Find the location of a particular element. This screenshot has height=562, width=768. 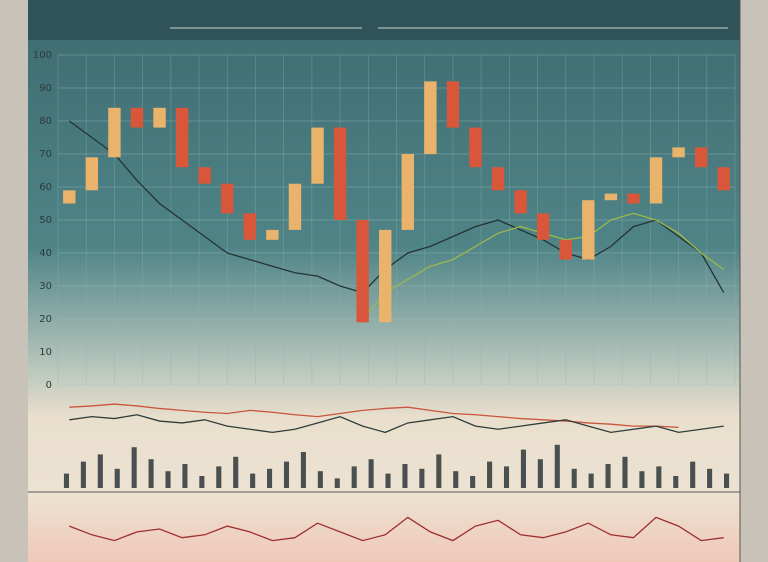

y-tick-label: 0 is located at coordinates (49, 385).